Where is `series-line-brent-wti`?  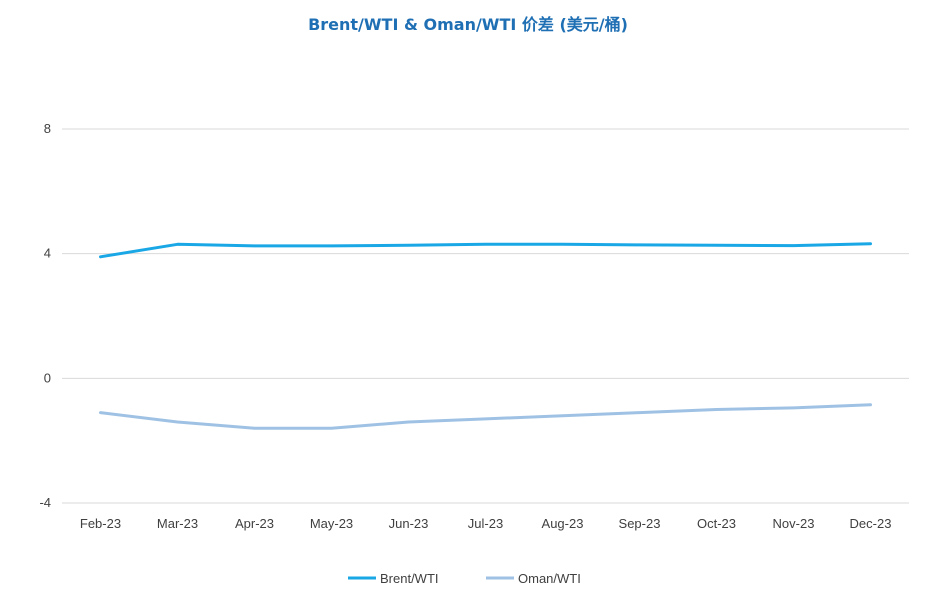
series-line-brent-wti is located at coordinates (485, 250).